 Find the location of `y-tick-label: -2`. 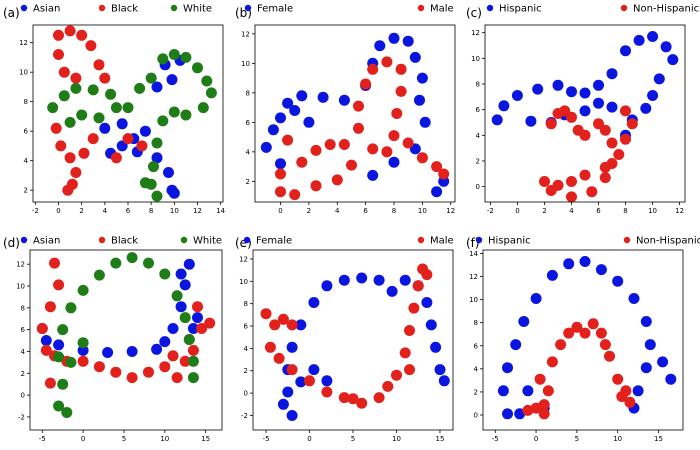

y-tick-label: -2 is located at coordinates (244, 416).